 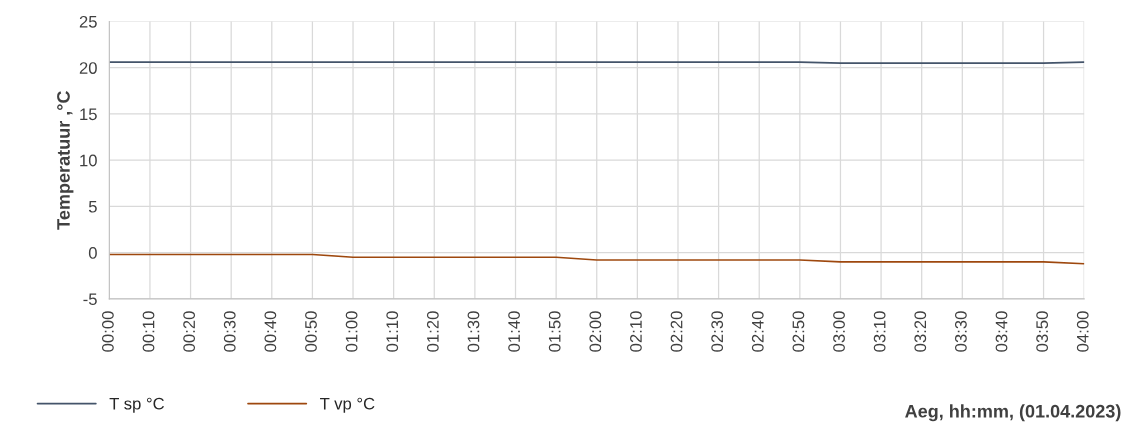 What do you see at coordinates (676, 331) in the screenshot?
I see `x-tick-label: 02:20` at bounding box center [676, 331].